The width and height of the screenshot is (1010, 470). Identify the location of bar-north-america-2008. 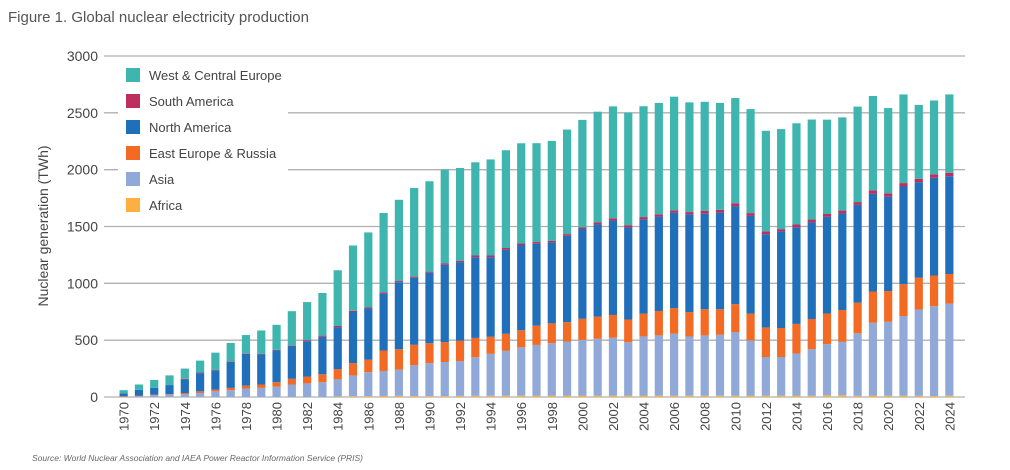
(704, 261).